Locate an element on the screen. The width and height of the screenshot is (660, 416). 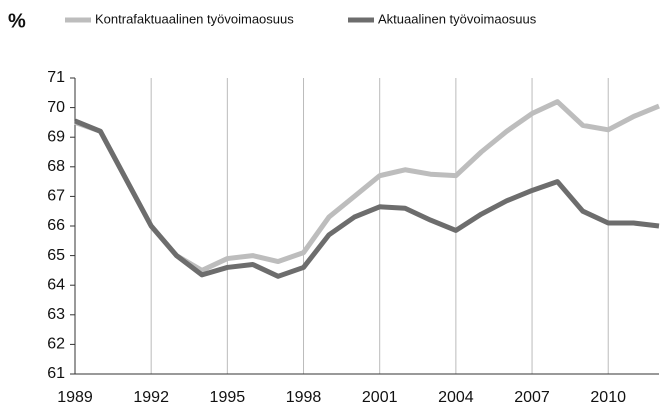
y-tick-label: 65 is located at coordinates (56, 255).